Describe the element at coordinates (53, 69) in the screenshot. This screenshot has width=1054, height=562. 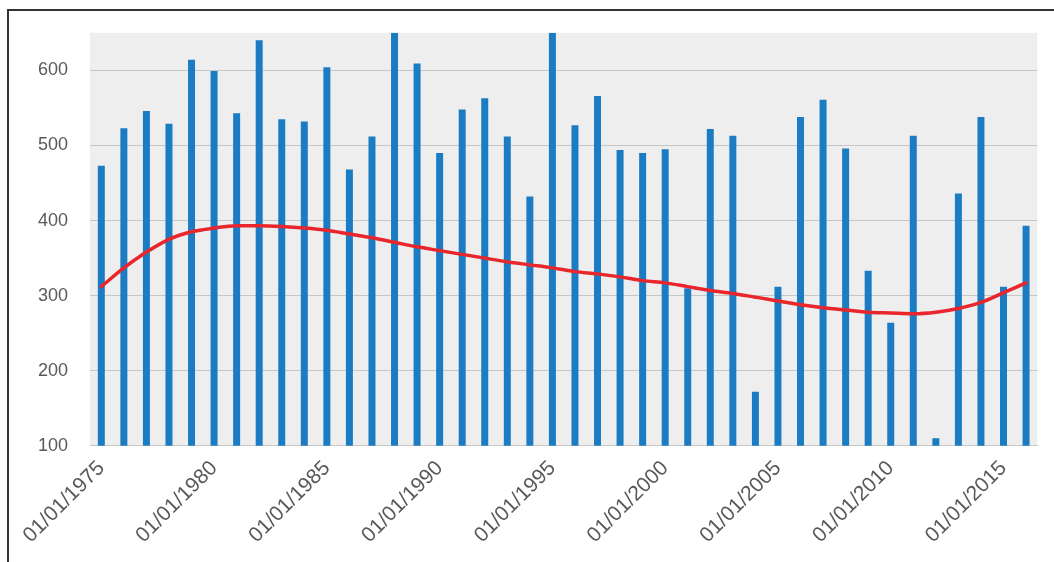
I see `y-tick-label: 600` at that location.